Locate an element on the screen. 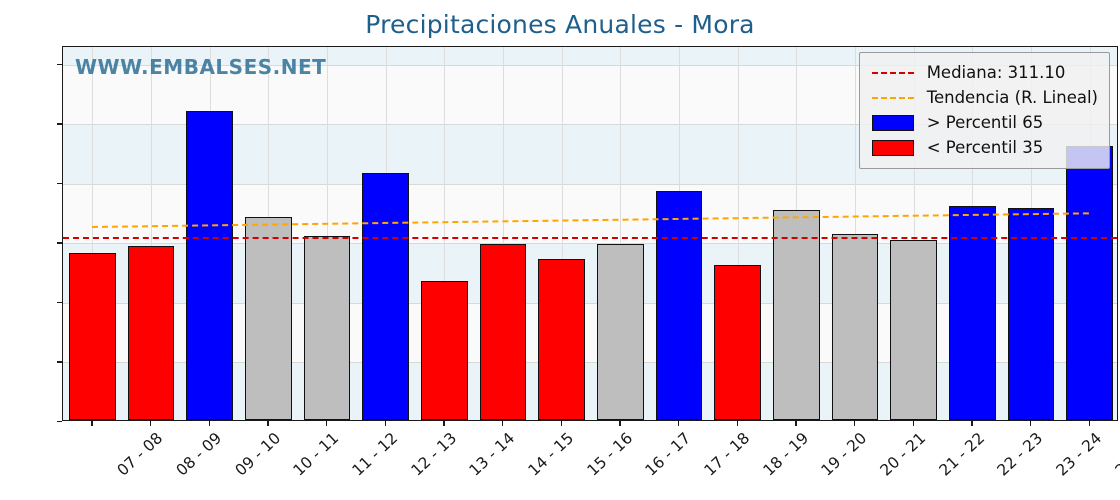 The image size is (1120, 500). x-tick-label: 15 - 16 is located at coordinates (609, 454).